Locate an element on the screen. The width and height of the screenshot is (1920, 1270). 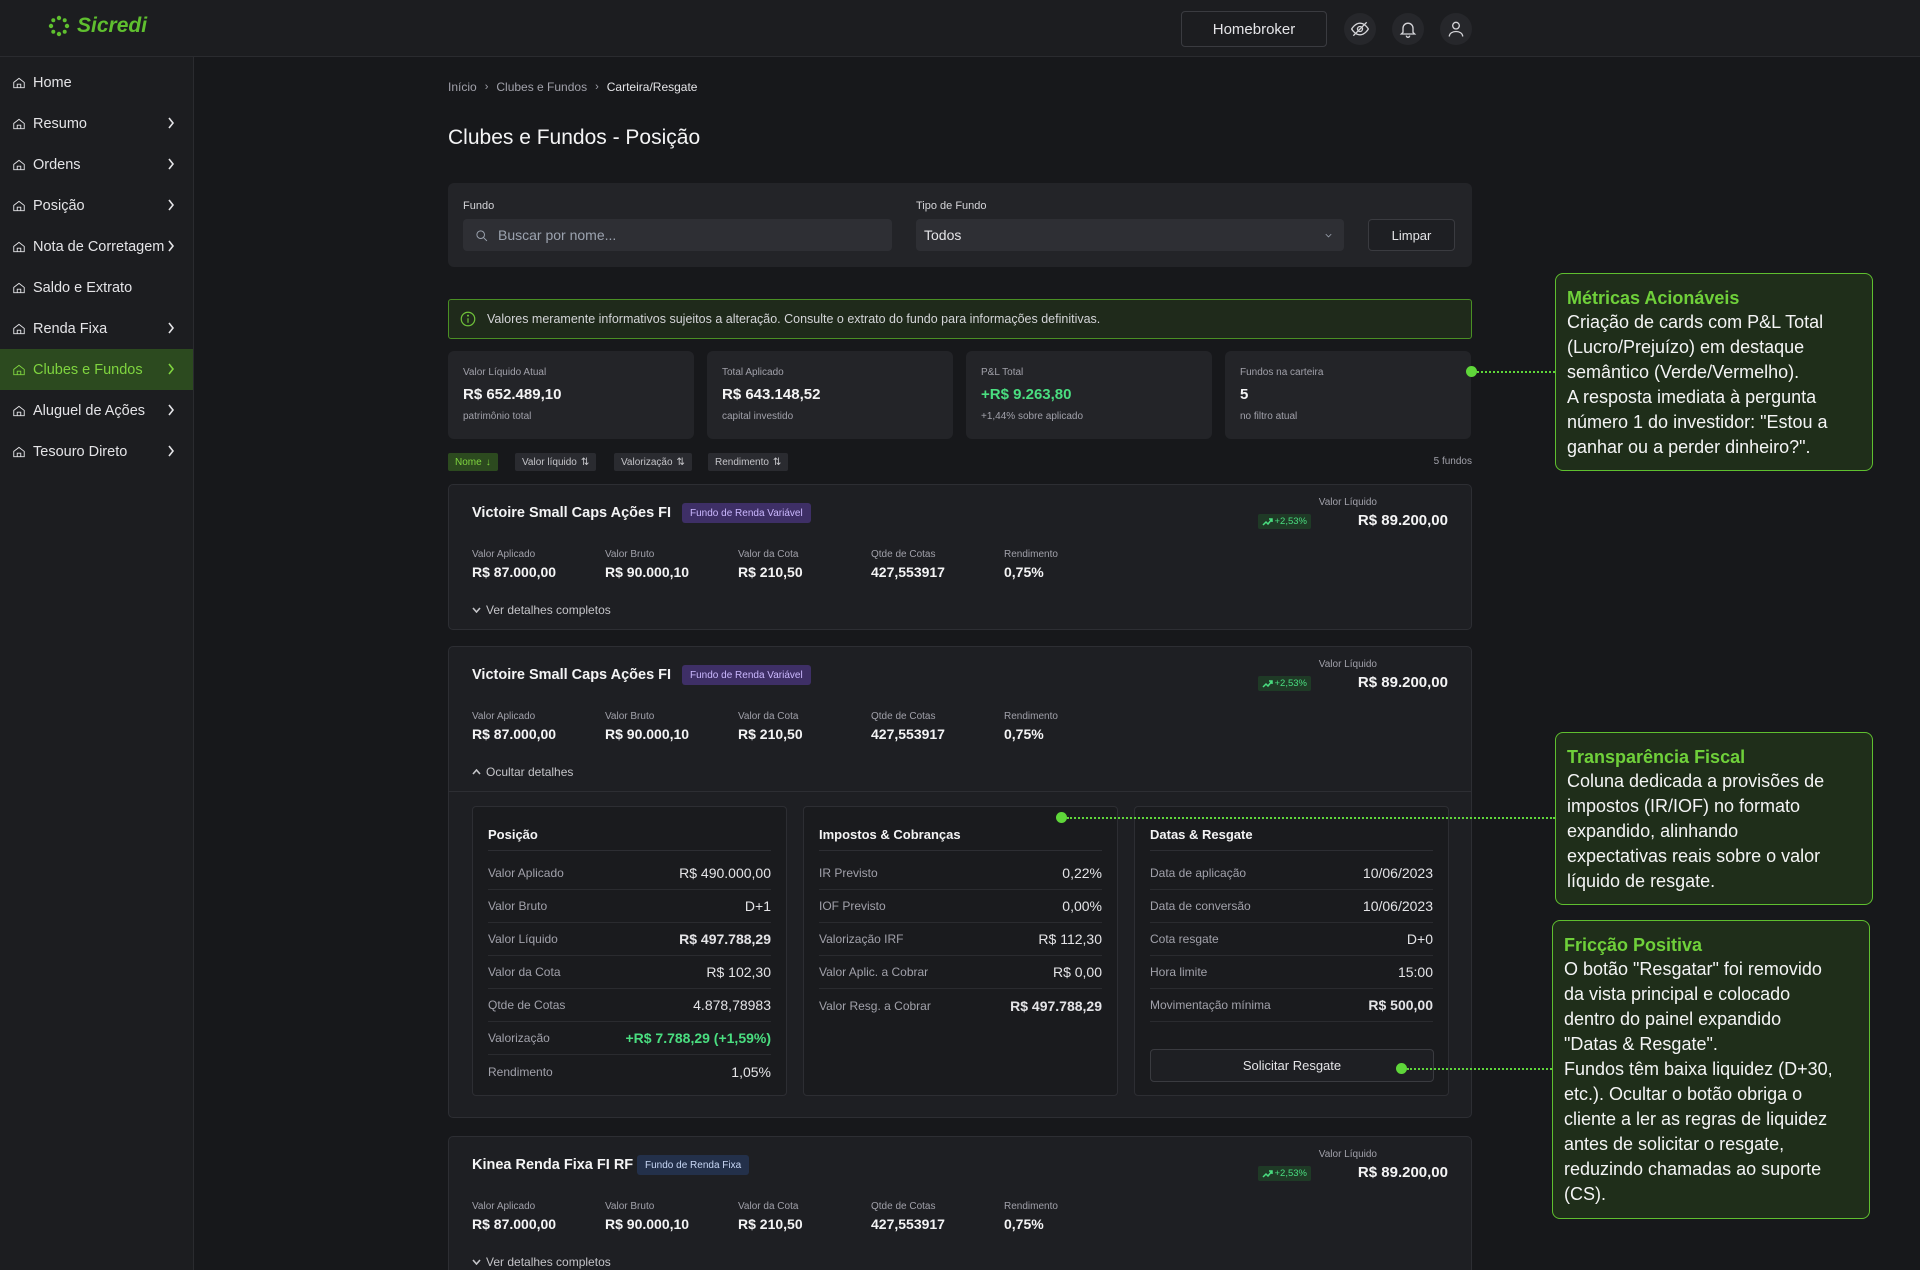
details-row-label: Qtde de Cotas is located at coordinates (527, 1005).